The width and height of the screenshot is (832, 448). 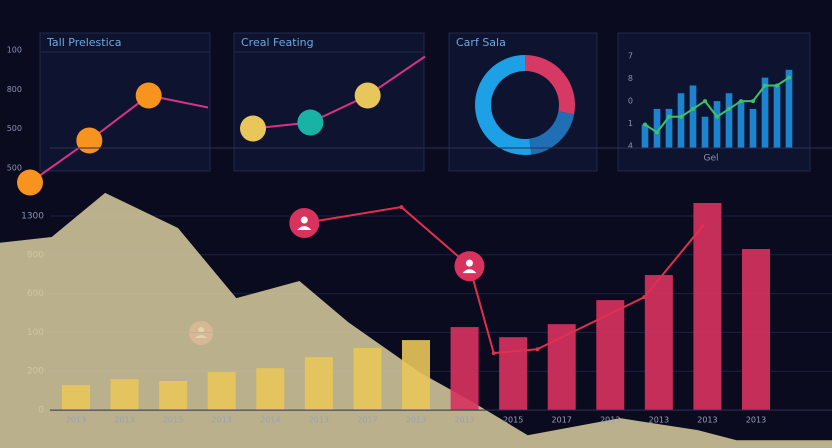 What do you see at coordinates (83, 42) in the screenshot?
I see `panel-title: Tall Prelestica` at bounding box center [83, 42].